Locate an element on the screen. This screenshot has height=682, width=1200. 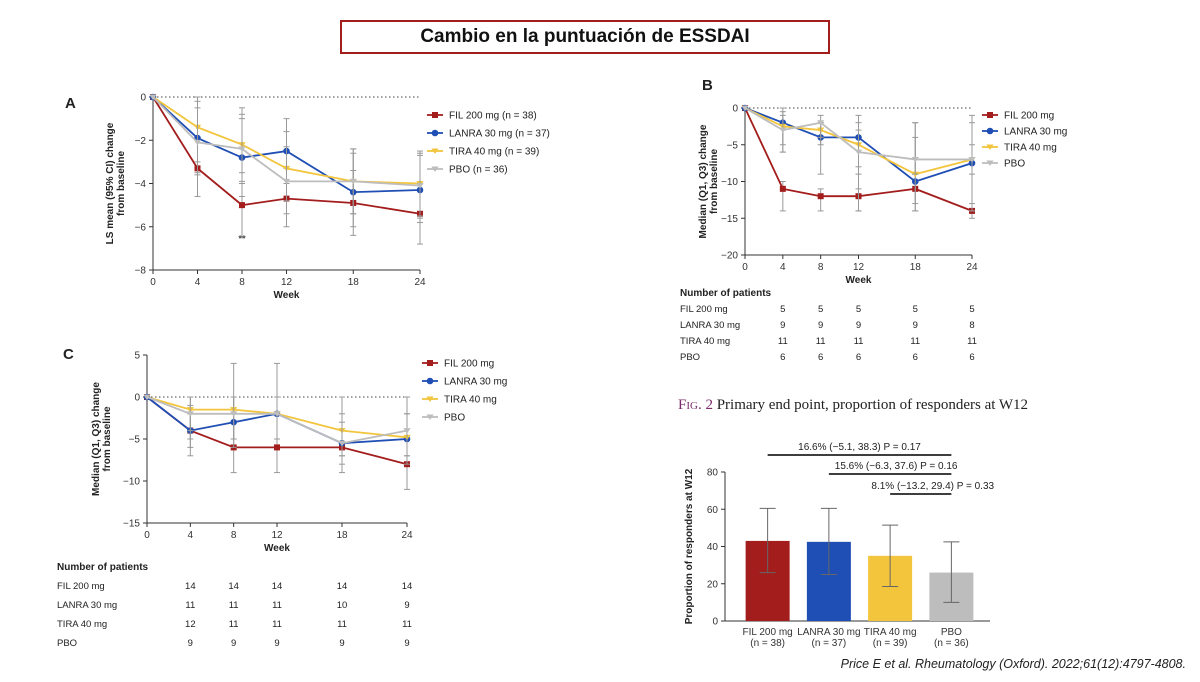
y-tick-label: −10 is located at coordinates (131, 482).